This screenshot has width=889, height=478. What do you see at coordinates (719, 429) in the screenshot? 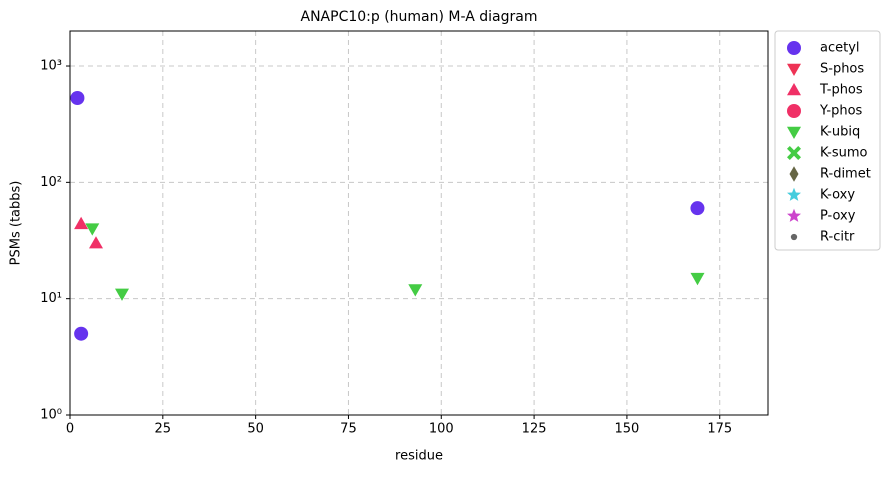
I see `x-tick-label: 175` at bounding box center [719, 429].